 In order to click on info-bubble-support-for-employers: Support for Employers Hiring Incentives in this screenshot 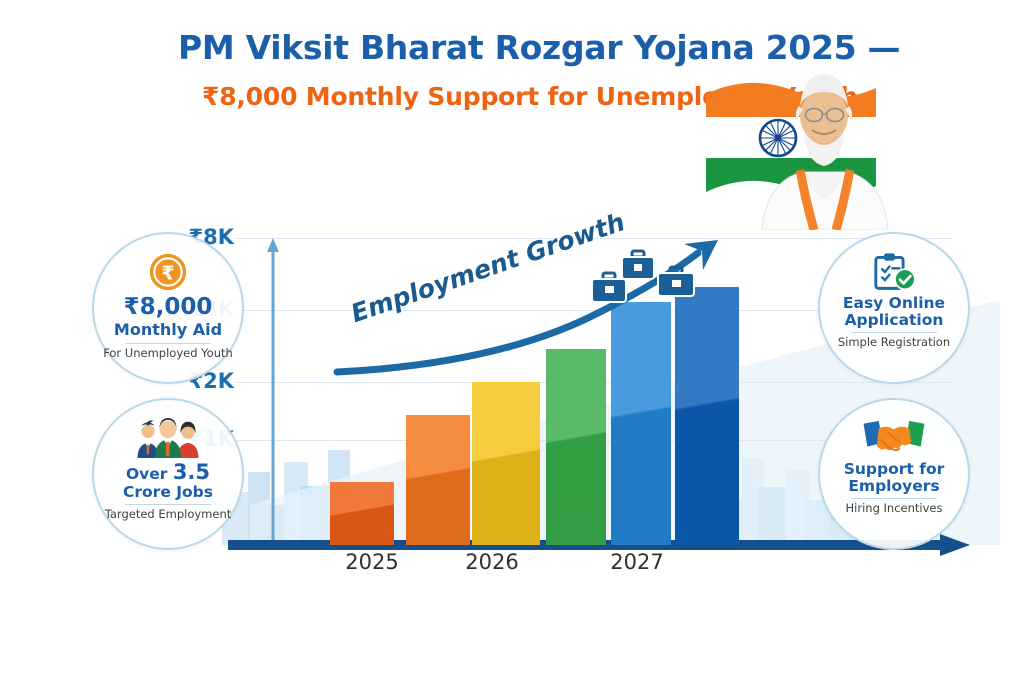, I will do `click(894, 474)`.